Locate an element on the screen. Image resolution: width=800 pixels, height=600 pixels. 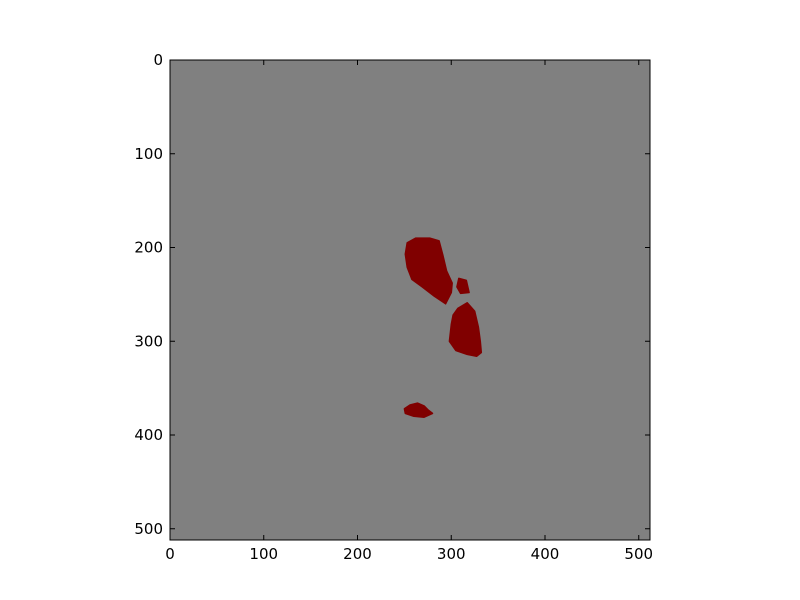
x-tick-label: 0 is located at coordinates (170, 554).